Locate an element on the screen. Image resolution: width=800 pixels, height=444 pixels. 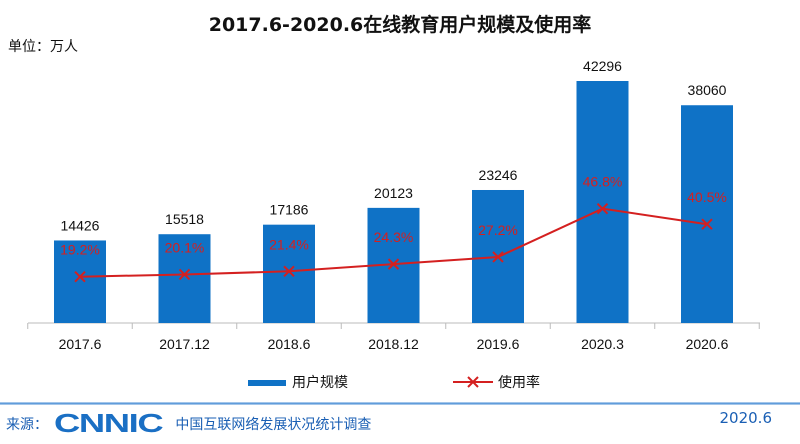
x-tick-label: 2017.12 is located at coordinates (184, 344).